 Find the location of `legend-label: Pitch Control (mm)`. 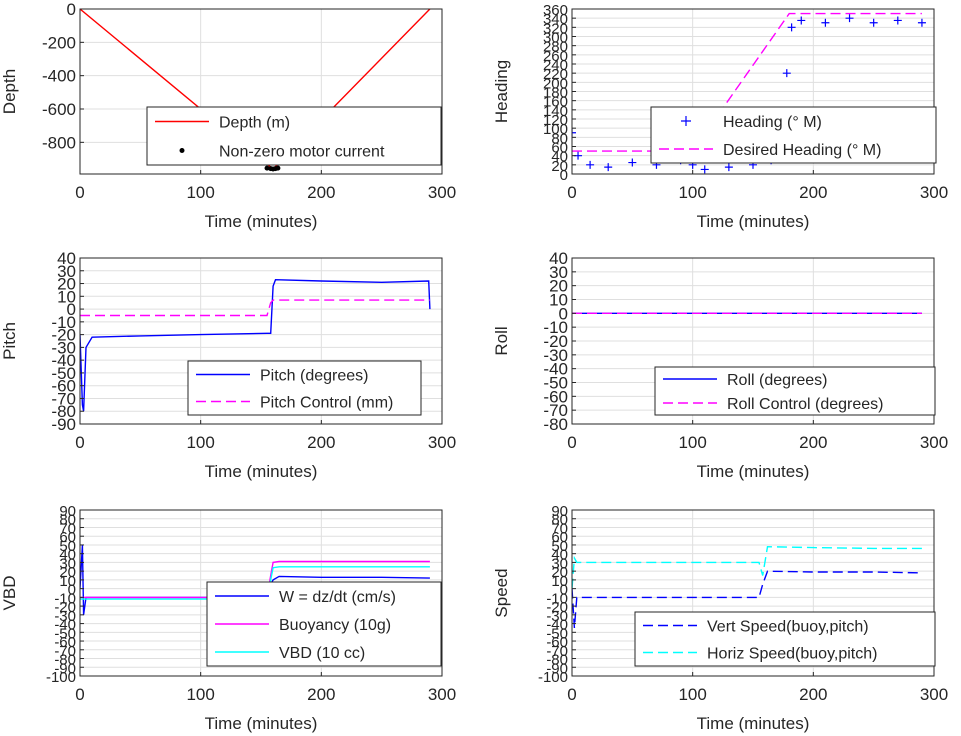

legend-label: Pitch Control (mm) is located at coordinates (326, 403).